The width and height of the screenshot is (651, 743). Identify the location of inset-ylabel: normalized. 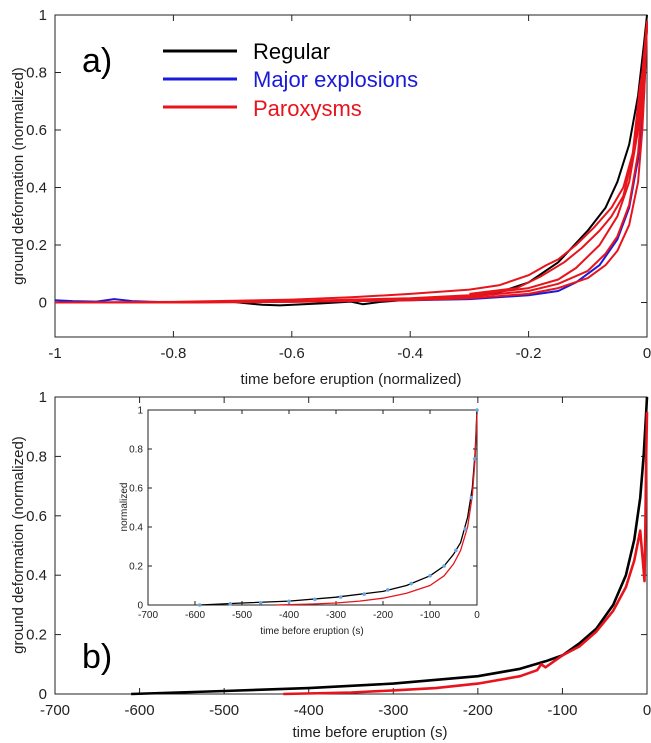
(124, 507).